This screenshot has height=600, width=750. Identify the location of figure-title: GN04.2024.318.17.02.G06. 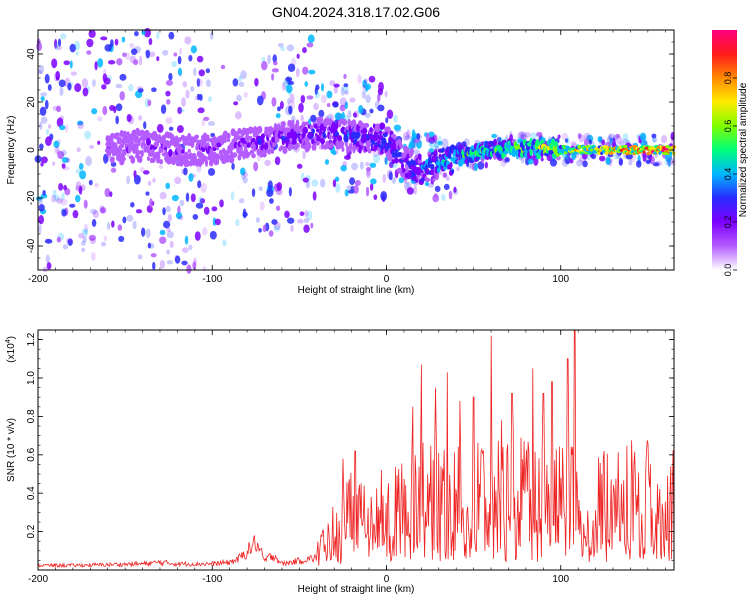
(356, 12).